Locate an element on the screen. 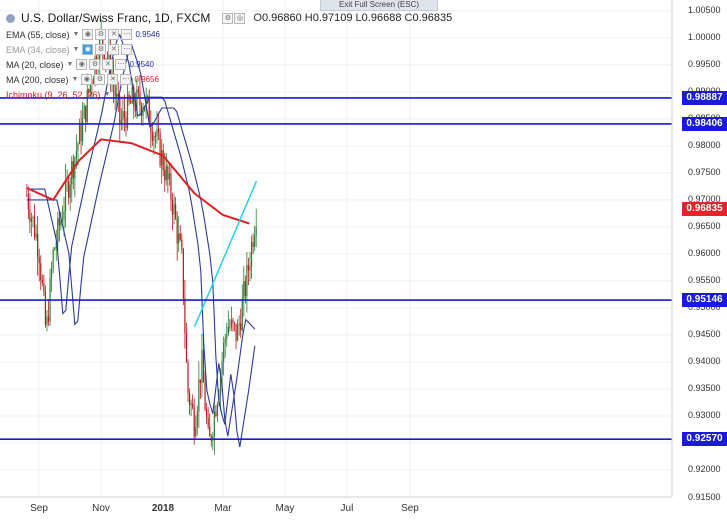 The image size is (727, 526). level-label: 0.98406 is located at coordinates (704, 123).